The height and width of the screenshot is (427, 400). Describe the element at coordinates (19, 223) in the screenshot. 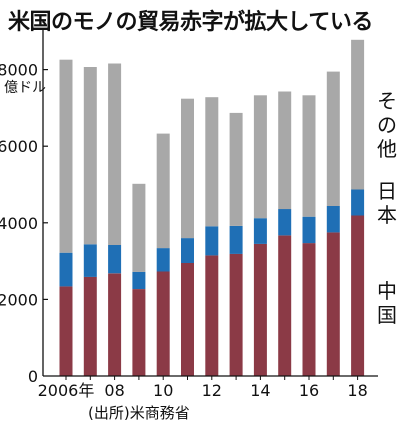

I see `y-tick-label-2: 4000` at that location.